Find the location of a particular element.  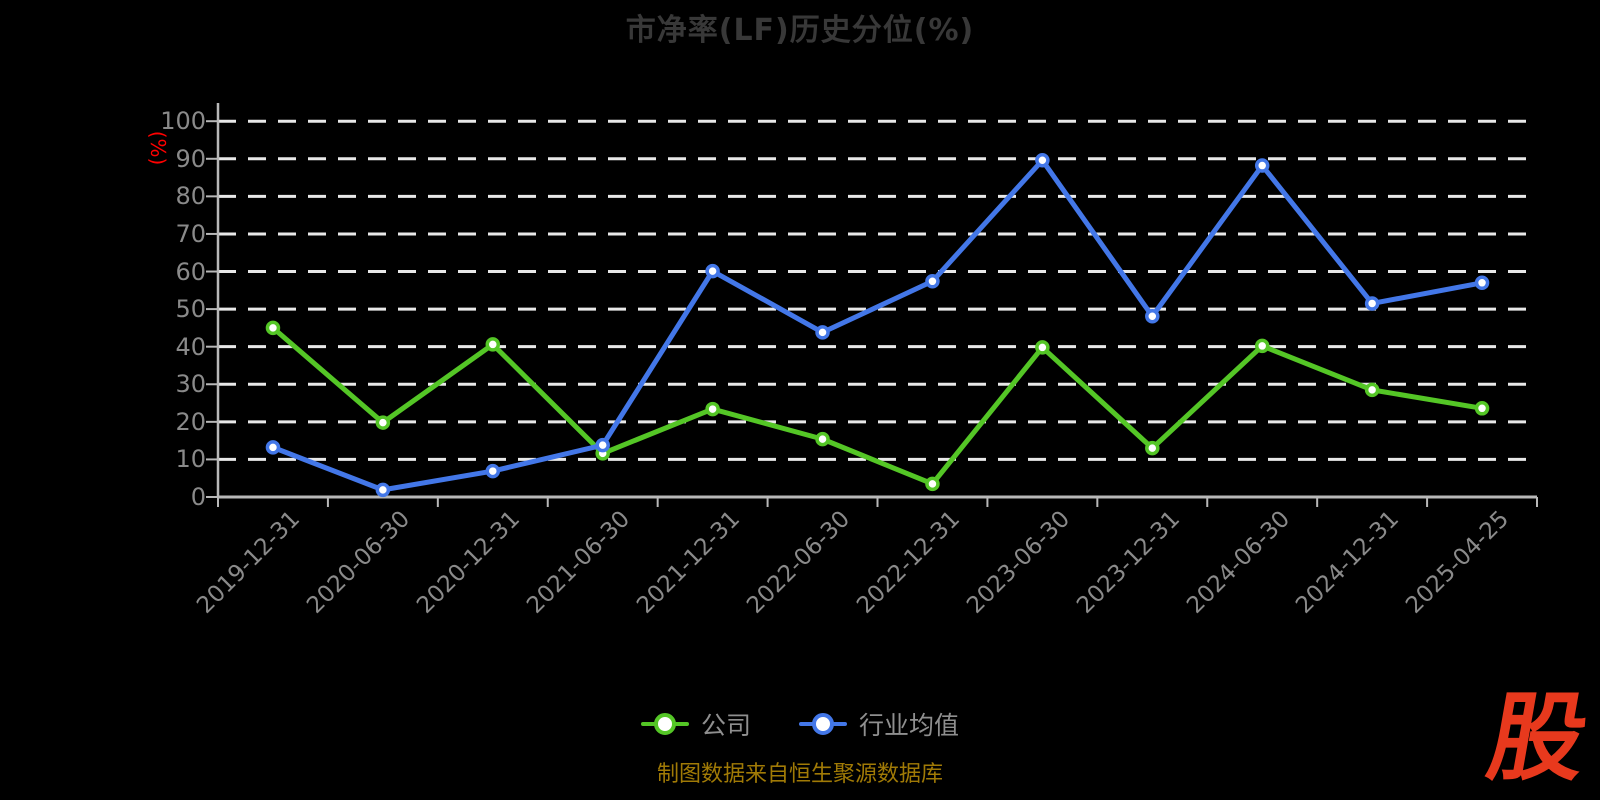

y-tick-label: 60 is located at coordinates (190, 271).